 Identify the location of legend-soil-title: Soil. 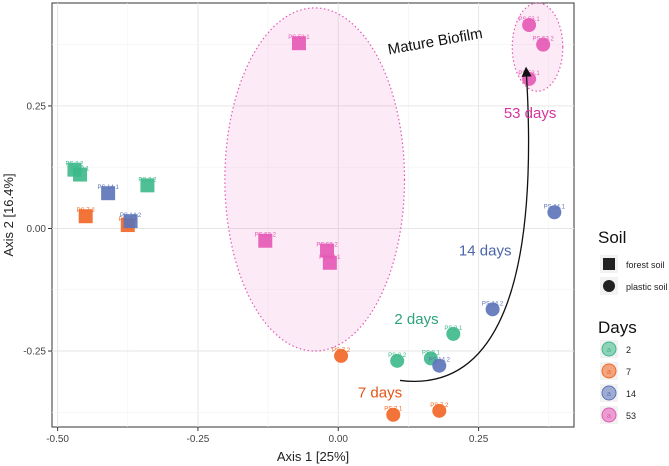
(612, 237).